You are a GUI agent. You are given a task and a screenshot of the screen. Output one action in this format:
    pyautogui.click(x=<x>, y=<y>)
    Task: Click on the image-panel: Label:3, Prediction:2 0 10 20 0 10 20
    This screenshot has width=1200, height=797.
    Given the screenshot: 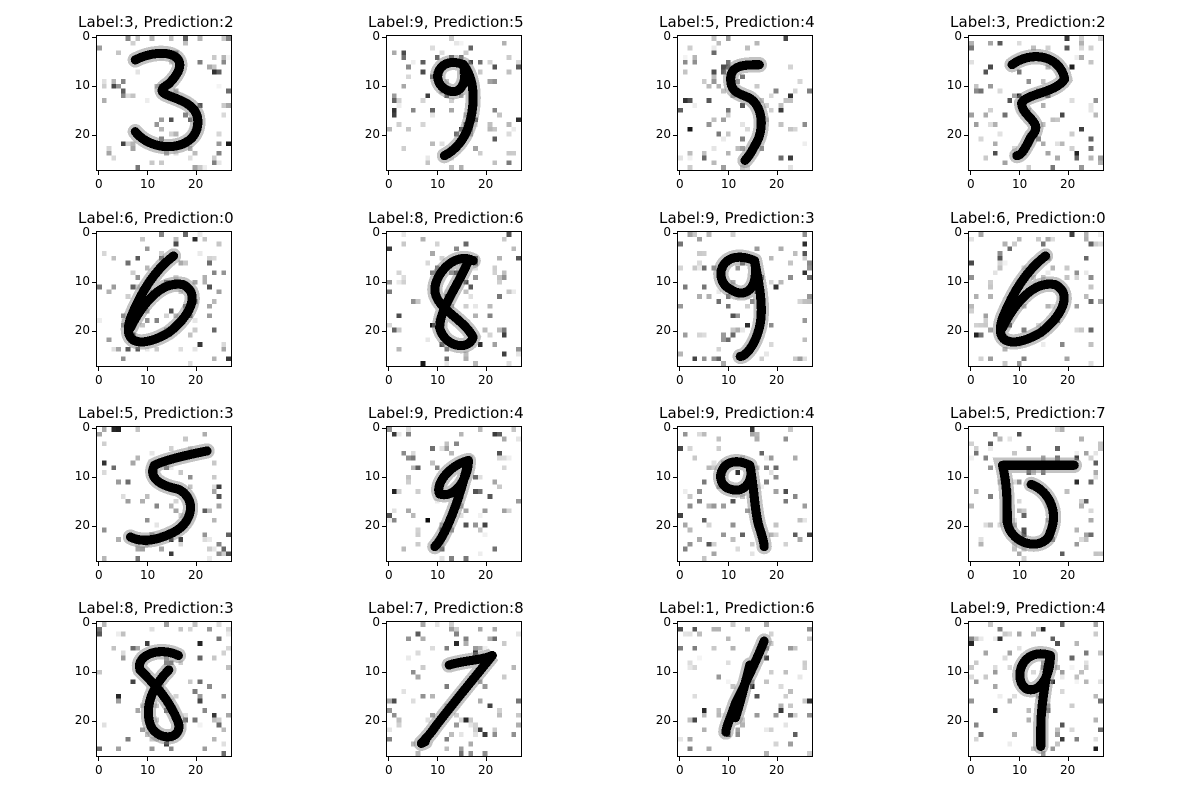 What is the action you would take?
    pyautogui.click(x=215, y=98)
    